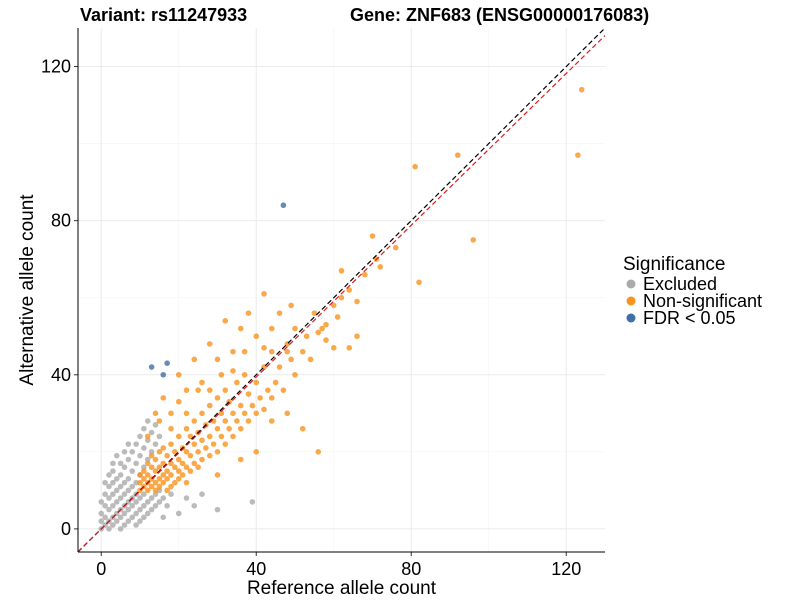 This screenshot has width=800, height=600. What do you see at coordinates (61, 375) in the screenshot?
I see `y-tick-label: 40` at bounding box center [61, 375].